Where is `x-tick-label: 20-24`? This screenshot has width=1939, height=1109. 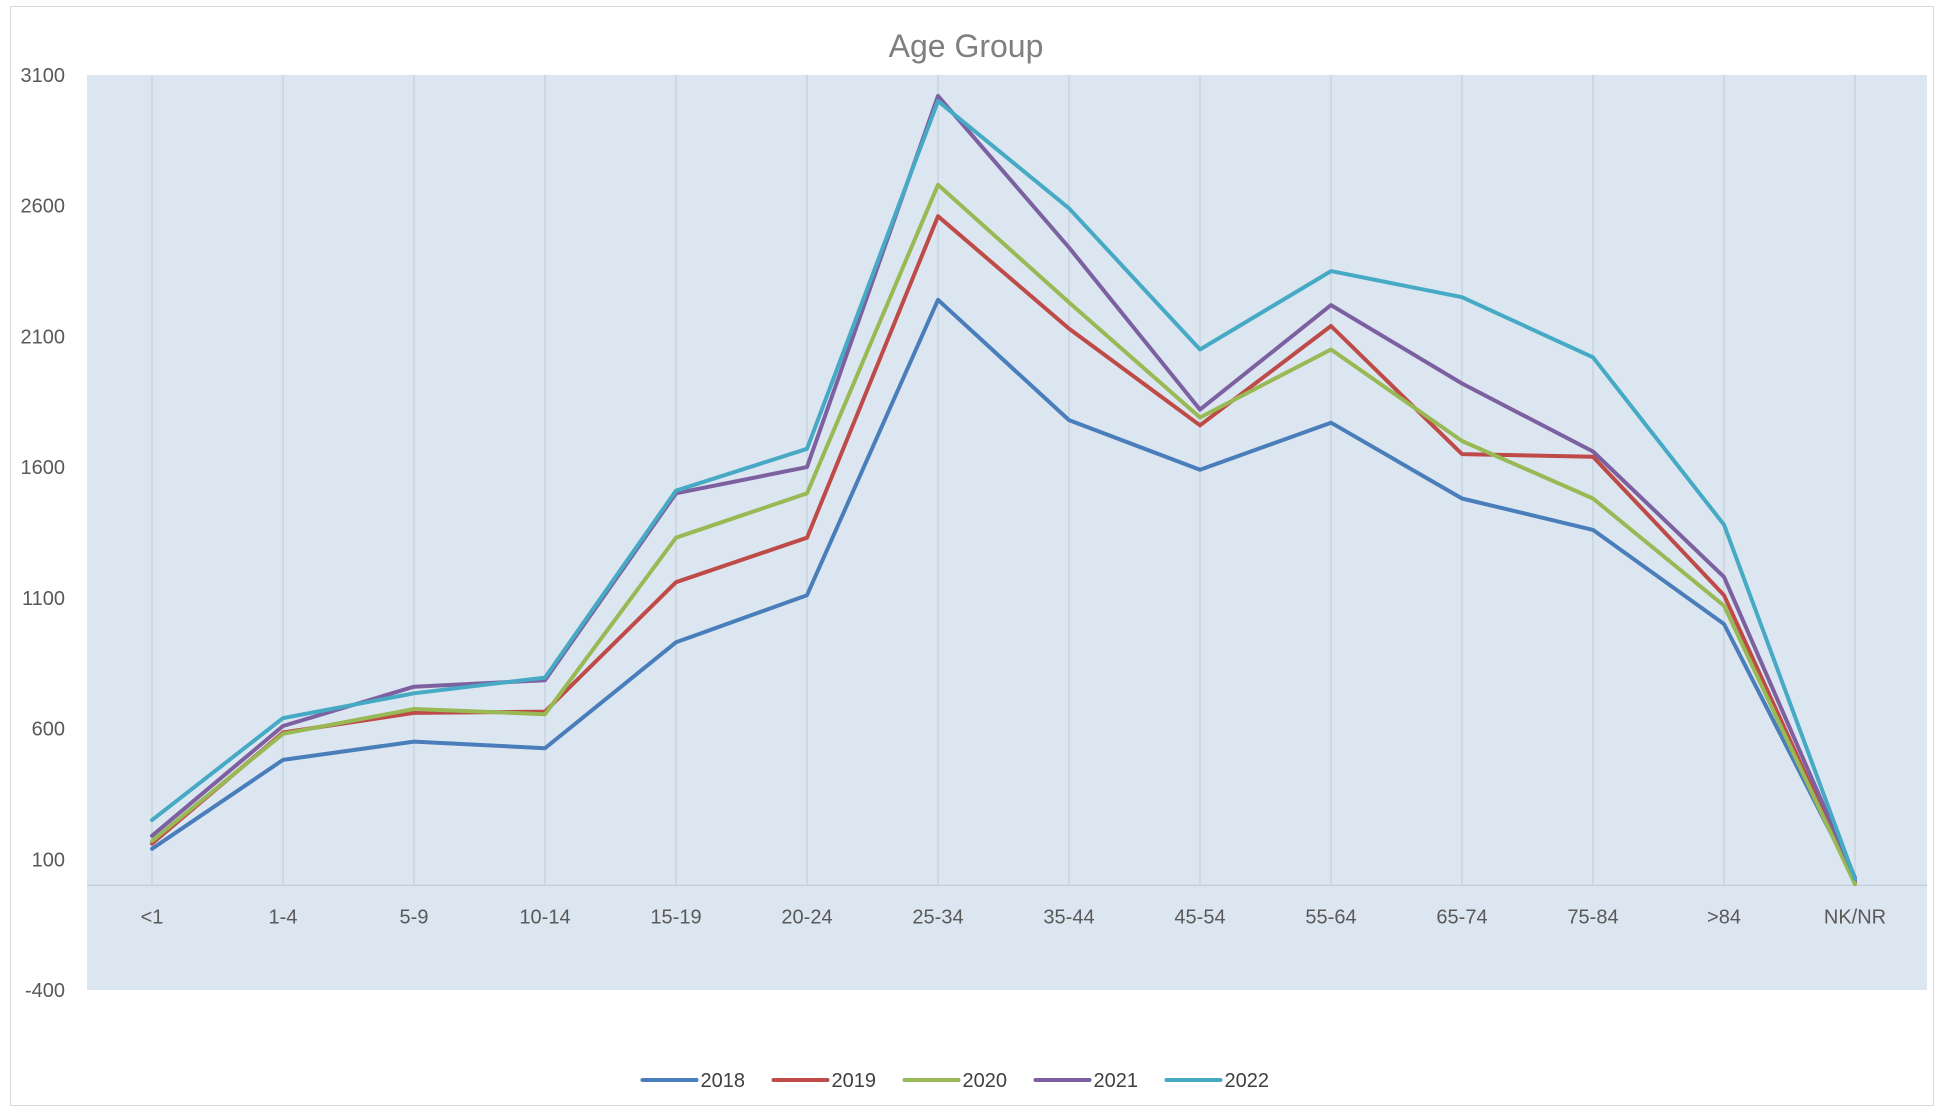 x-tick-label: 20-24 is located at coordinates (806, 917).